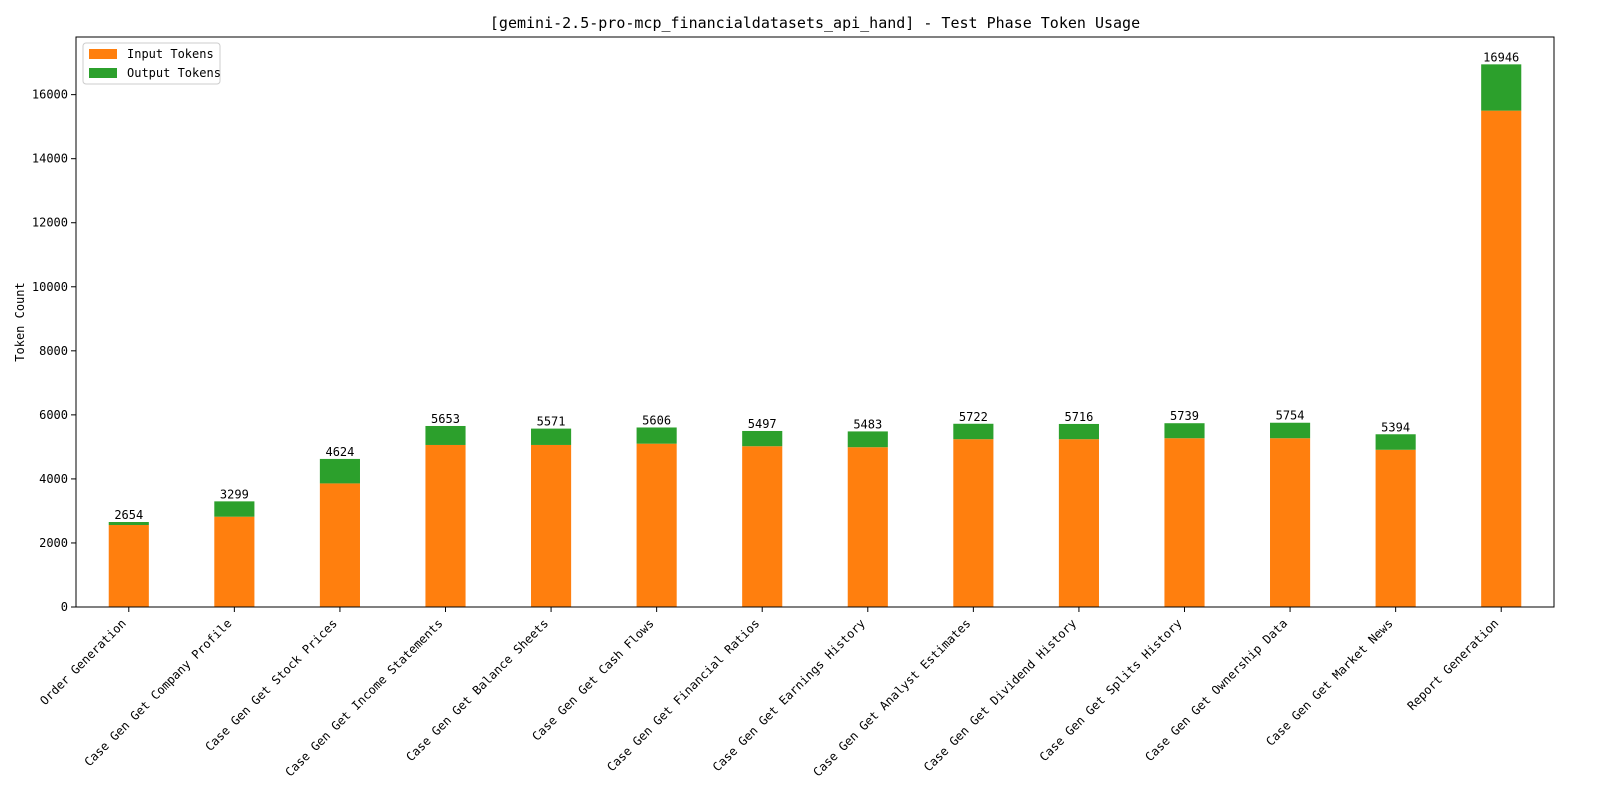 This screenshot has height=805, width=1600. I want to click on x-tick-label-12: Case Gen Get Market News, so click(1329, 682).